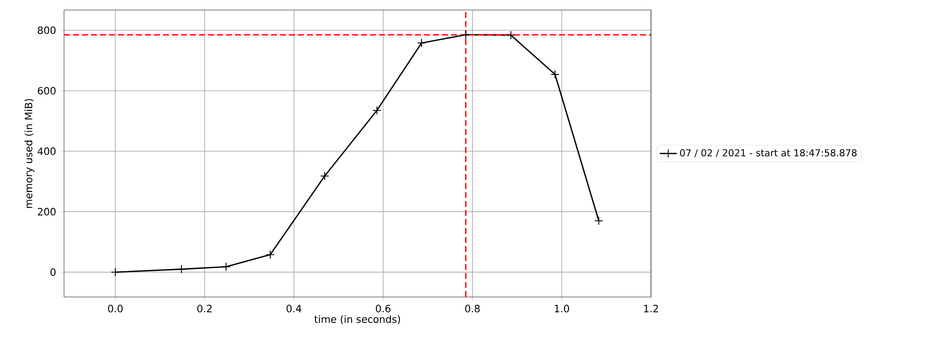 The height and width of the screenshot is (340, 938). I want to click on legend-label: 07 / 02 / 2021 - start at 18:47:58.878, so click(768, 153).